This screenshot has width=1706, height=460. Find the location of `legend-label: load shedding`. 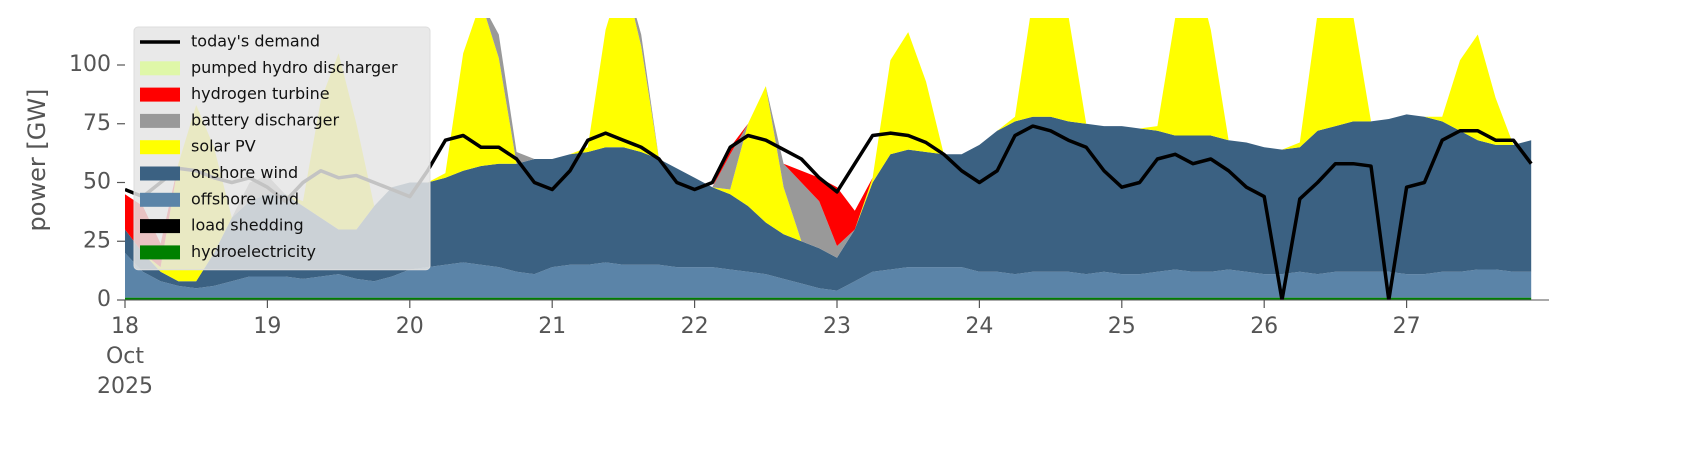

legend-label: load shedding is located at coordinates (247, 225).